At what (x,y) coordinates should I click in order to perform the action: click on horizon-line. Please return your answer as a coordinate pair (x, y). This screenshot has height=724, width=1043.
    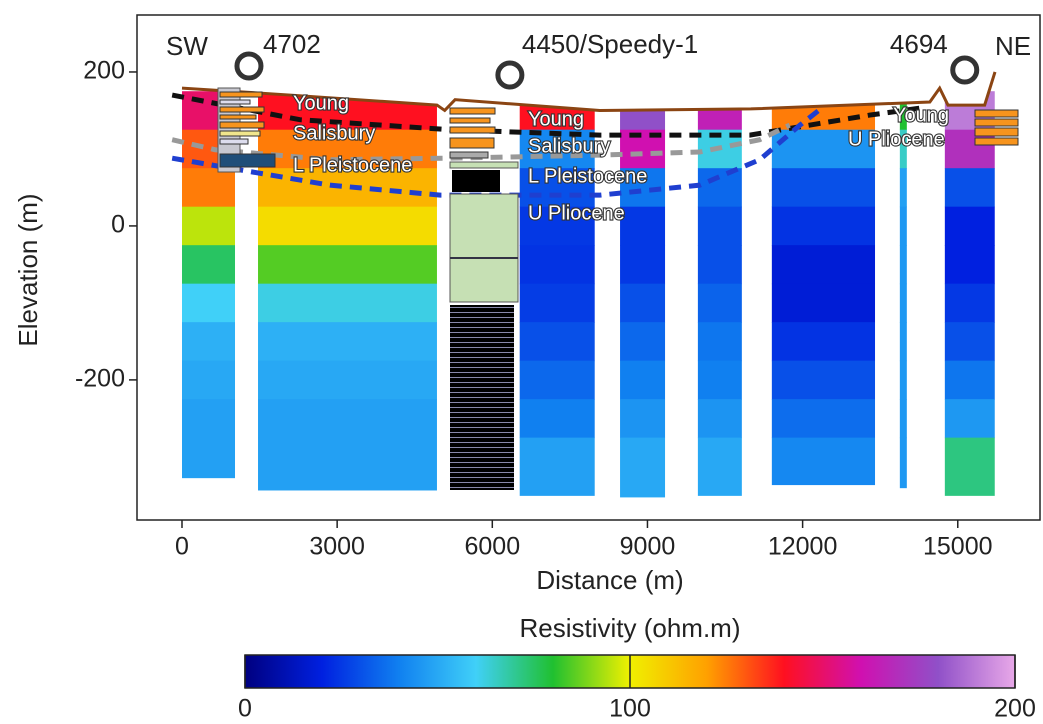
    Looking at the image, I should click on (546, 115).